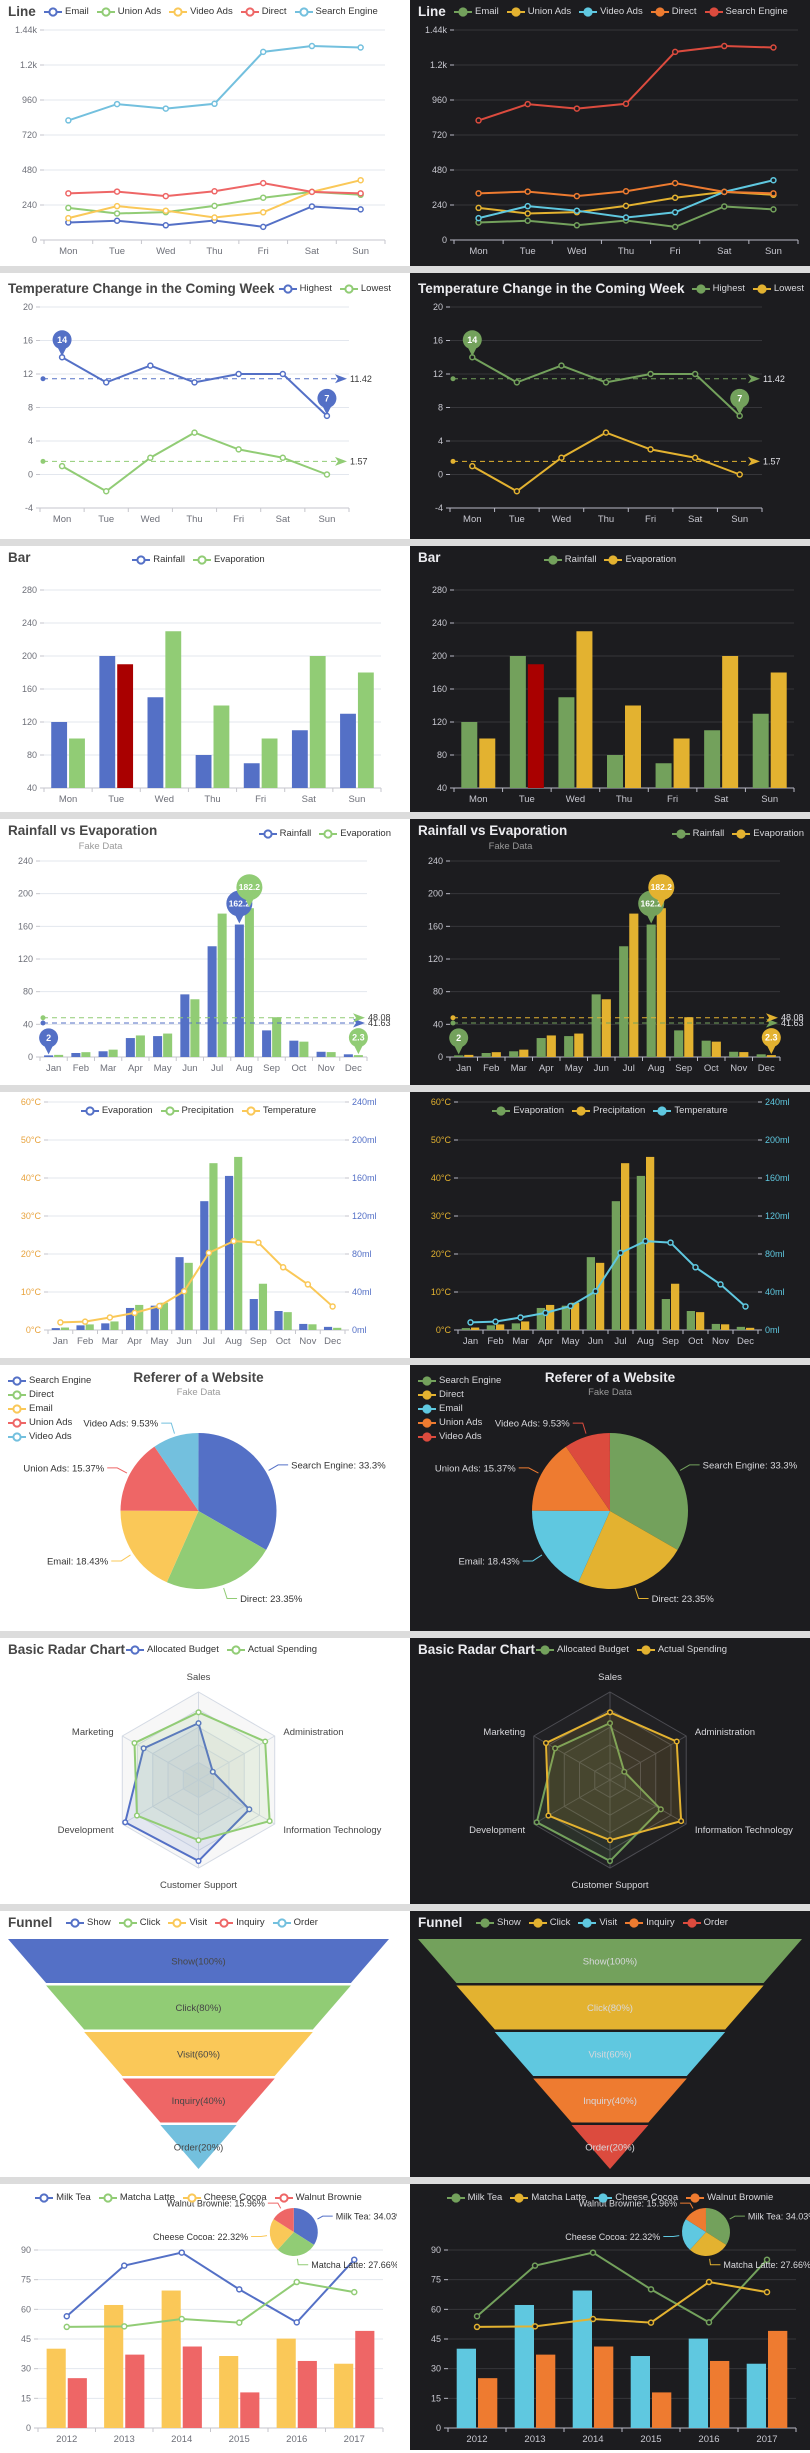 Image resolution: width=810 pixels, height=2453 pixels. What do you see at coordinates (440, 441) in the screenshot?
I see `y-axis-tick-label: 4` at bounding box center [440, 441].